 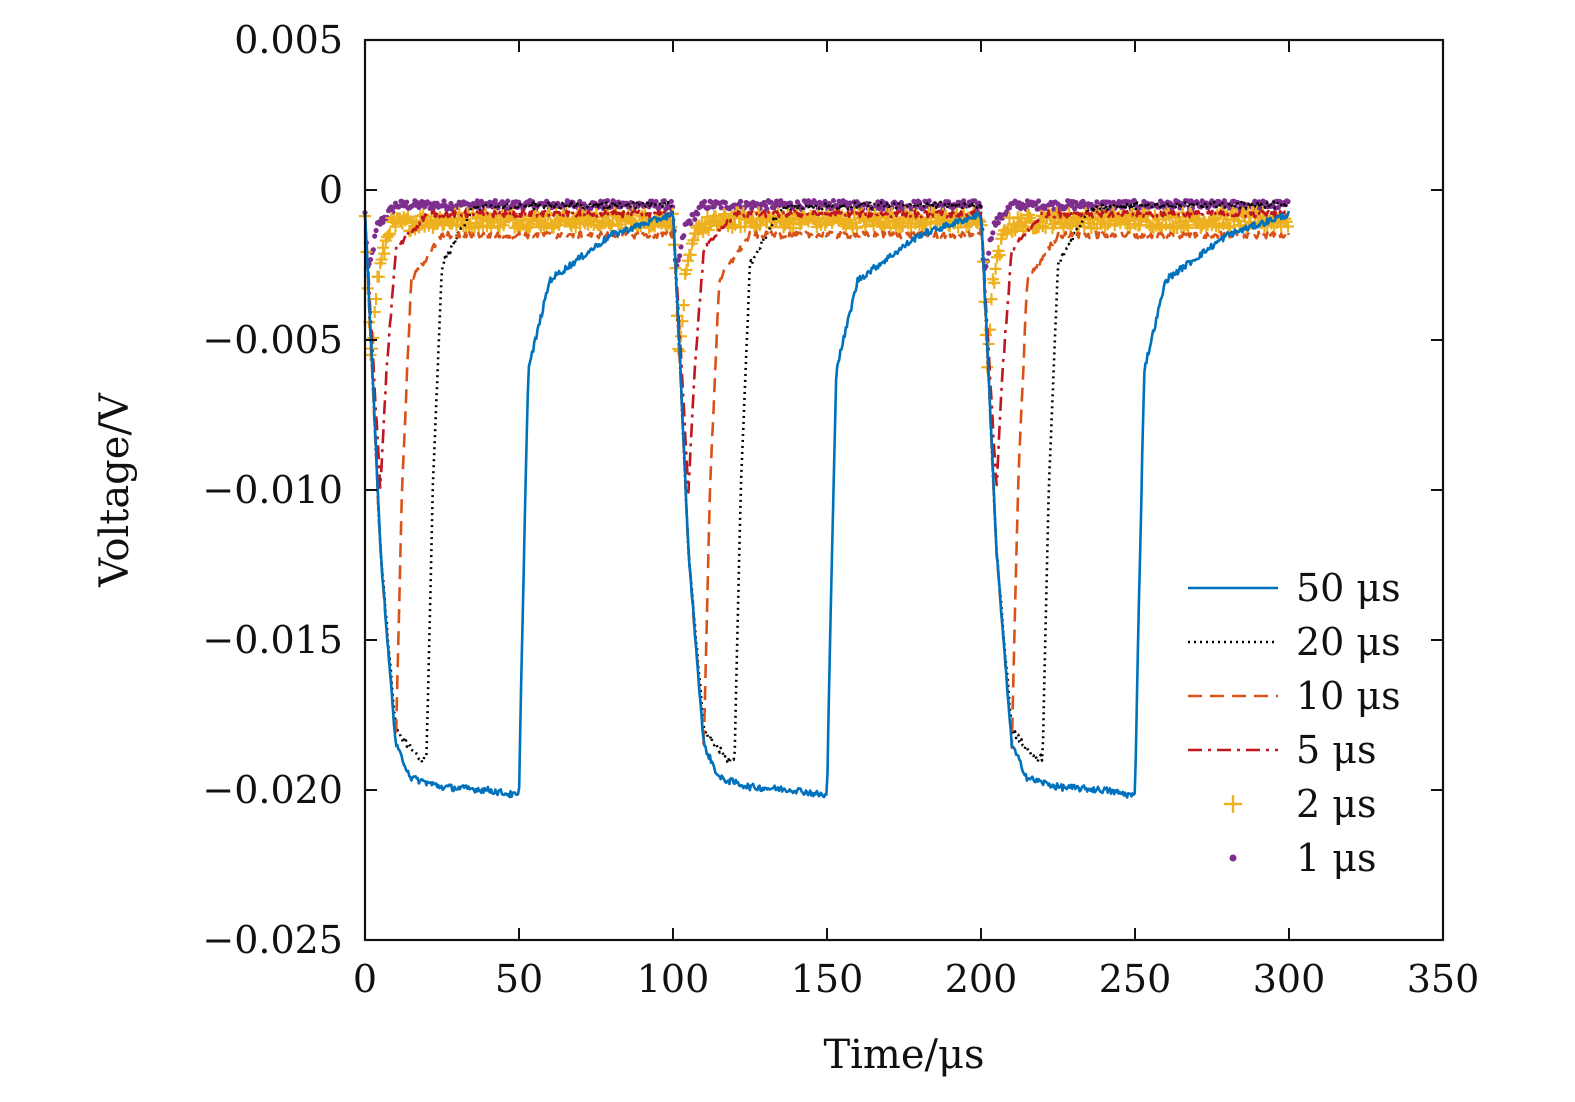 What do you see at coordinates (1294, 642) in the screenshot?
I see `legend-entry: 20 μs` at bounding box center [1294, 642].